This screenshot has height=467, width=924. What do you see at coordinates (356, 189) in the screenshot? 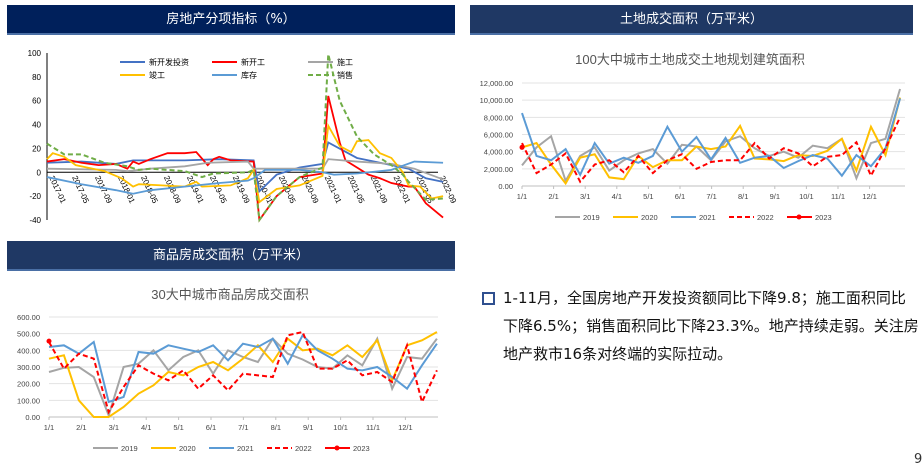
I see `x-tick-label: 2021-05` at bounding box center [356, 189].